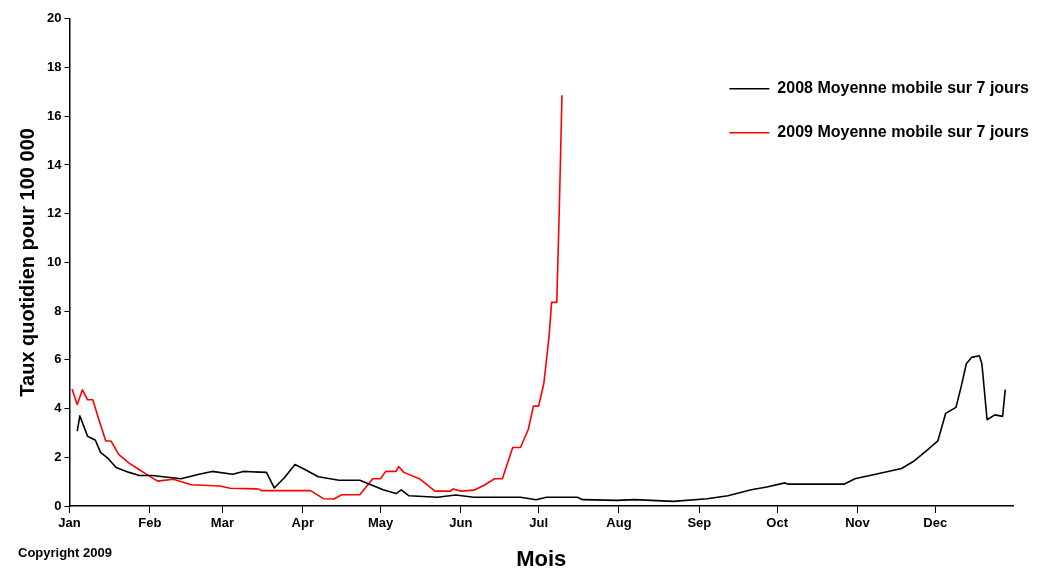 The image size is (1041, 581). I want to click on x-axis-title: Mois, so click(541, 558).